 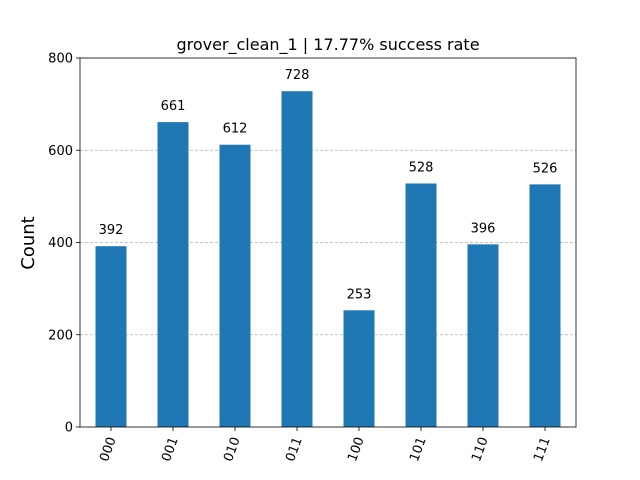 I want to click on bar-value-label: 392, so click(x=111, y=230).